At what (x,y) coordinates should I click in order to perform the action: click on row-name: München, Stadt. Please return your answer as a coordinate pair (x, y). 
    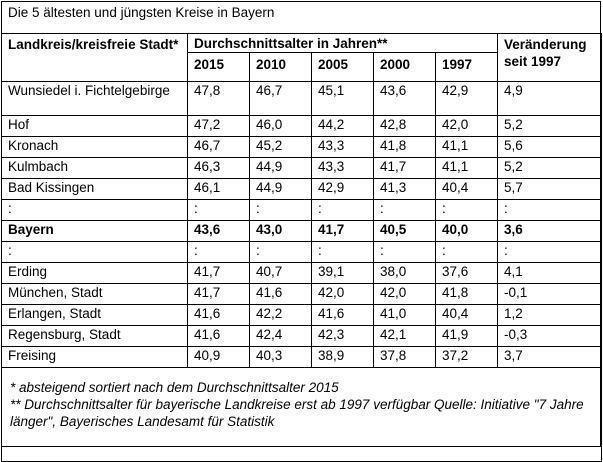
    Looking at the image, I should click on (94, 294).